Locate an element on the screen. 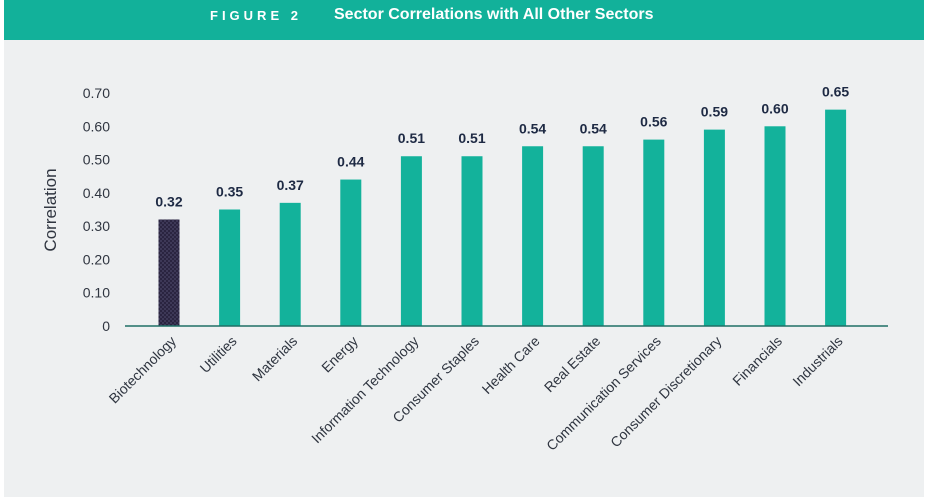 This screenshot has height=497, width=937. figure-label: FIGURE 2 is located at coordinates (256, 15).